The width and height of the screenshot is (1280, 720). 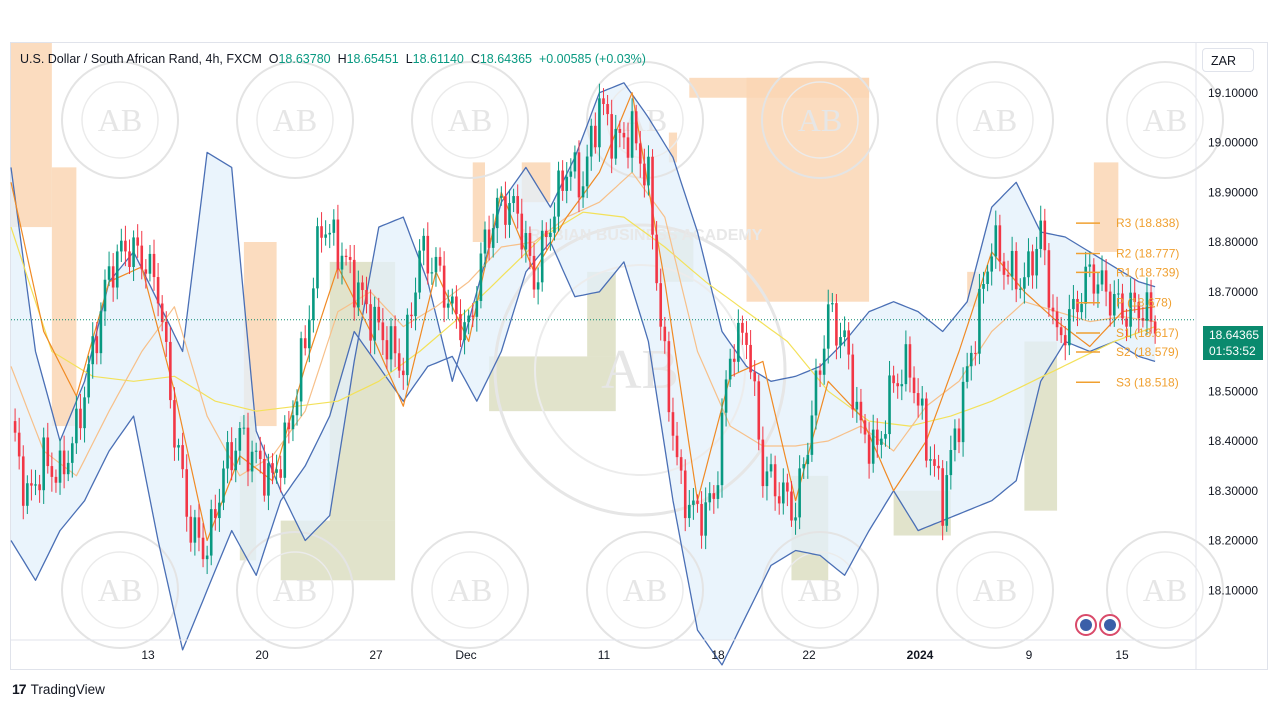 What do you see at coordinates (1029, 655) in the screenshot?
I see `x-tick-label-8: 9` at bounding box center [1029, 655].